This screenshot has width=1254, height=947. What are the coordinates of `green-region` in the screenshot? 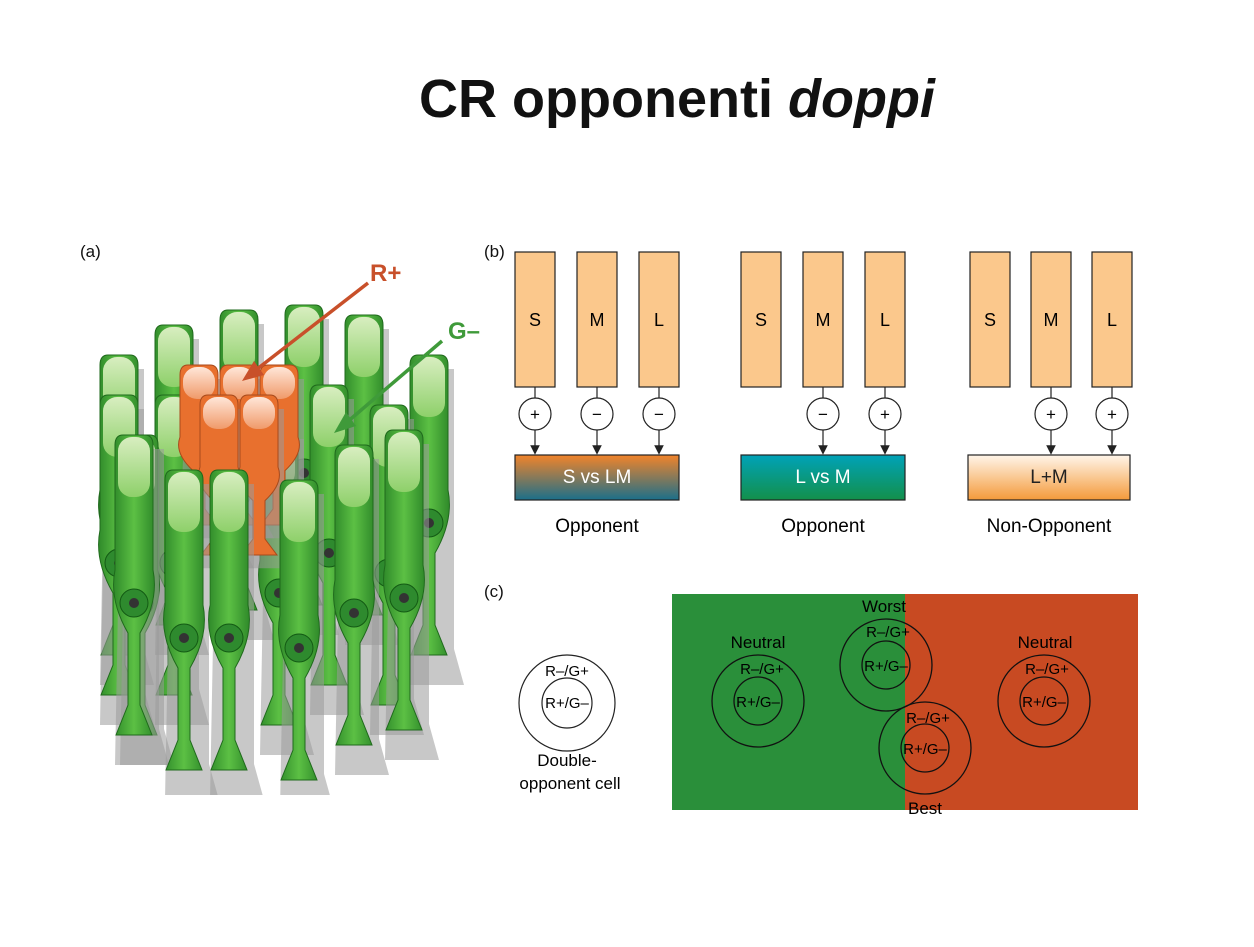 It's located at (788, 702).